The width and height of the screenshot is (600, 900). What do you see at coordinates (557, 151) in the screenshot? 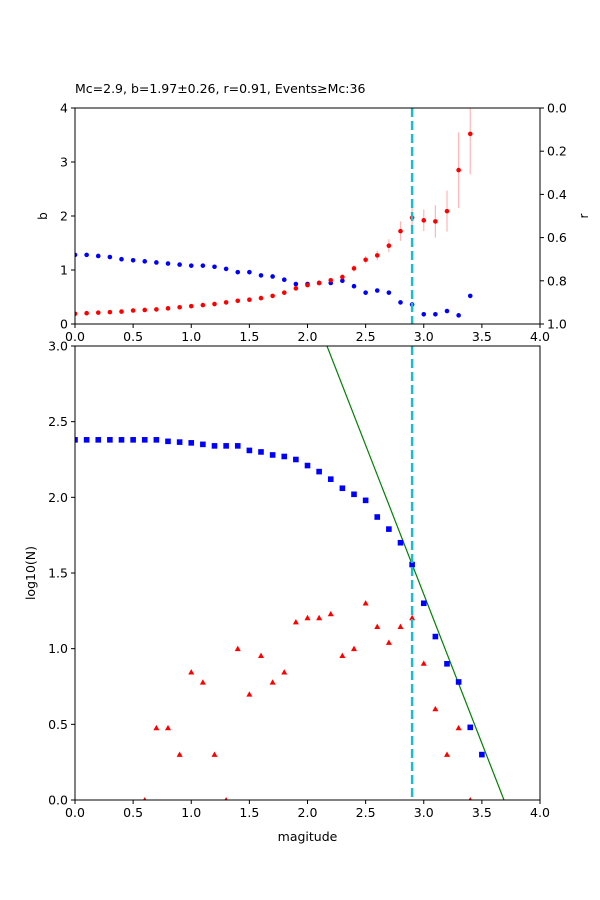
I see `top-yright-tick-label: 0.2` at bounding box center [557, 151].